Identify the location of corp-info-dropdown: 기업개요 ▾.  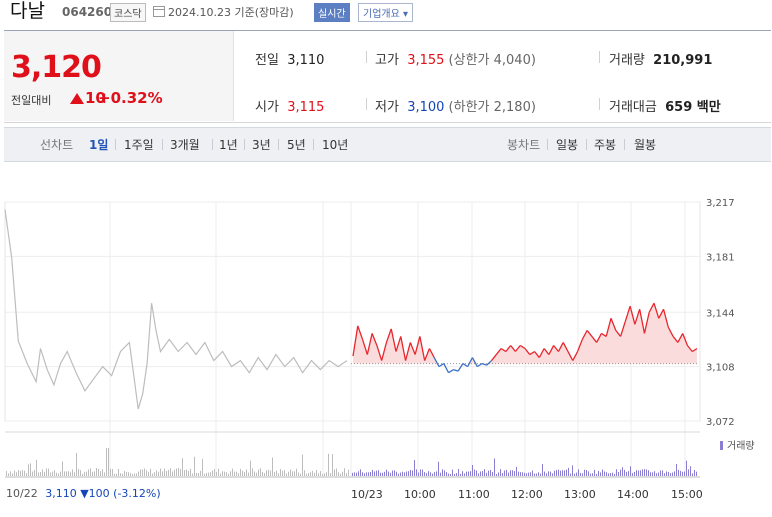
(385, 12).